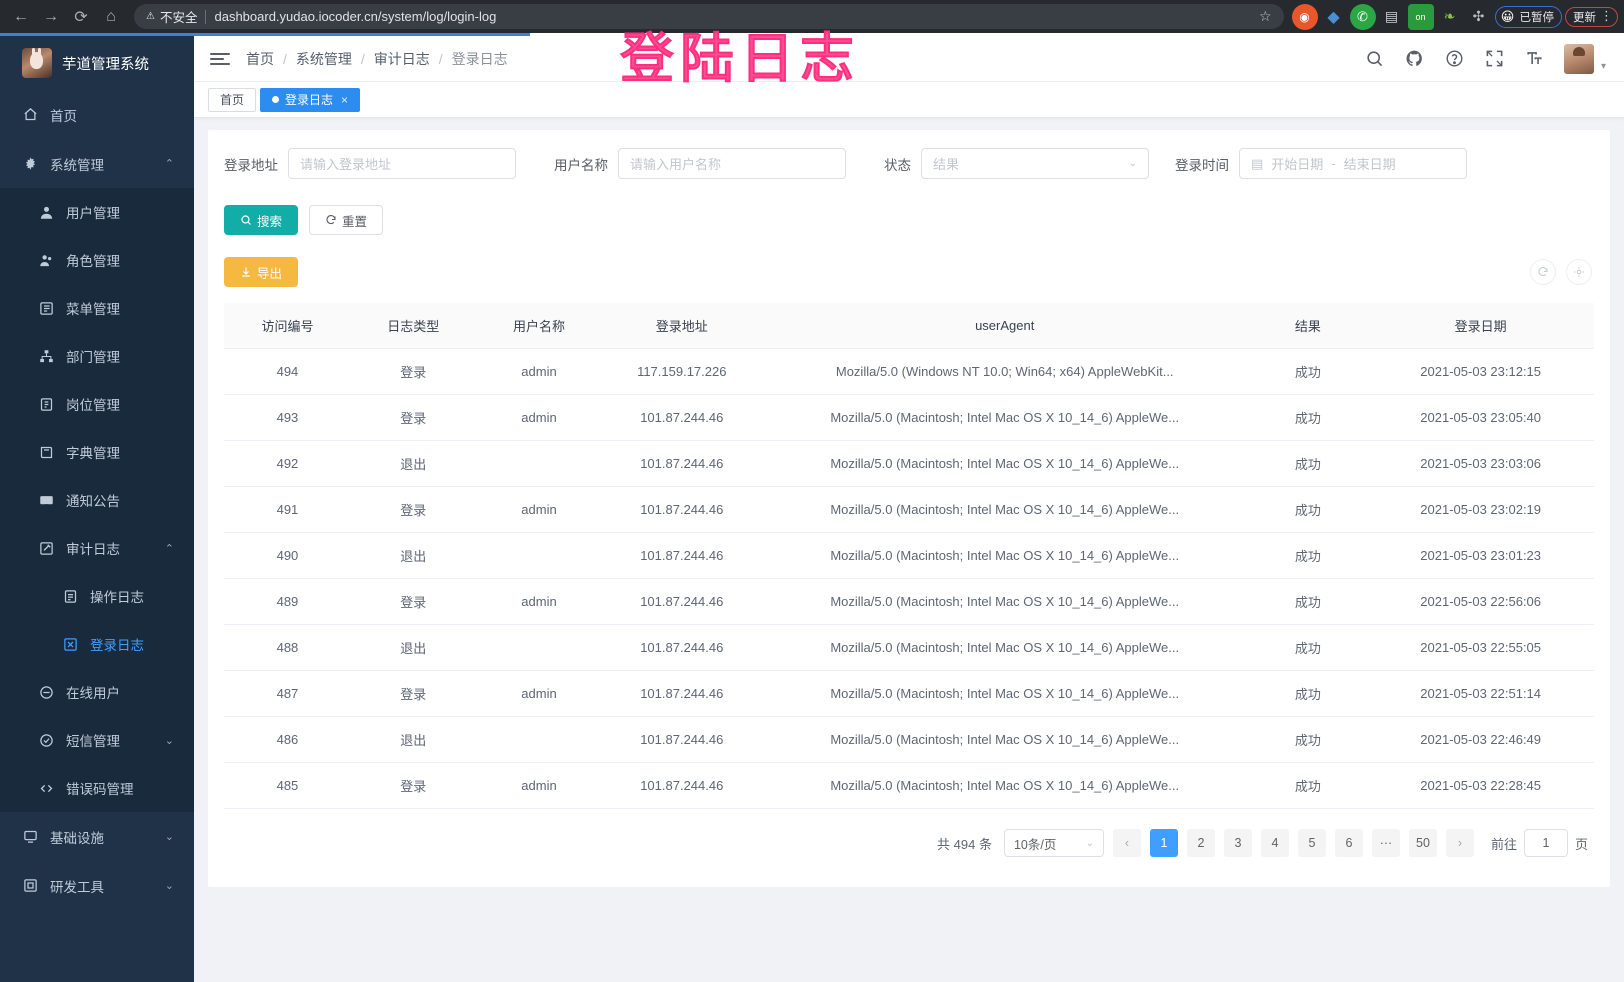 The height and width of the screenshot is (982, 1624). I want to click on back-icon: ←, so click(21, 16).